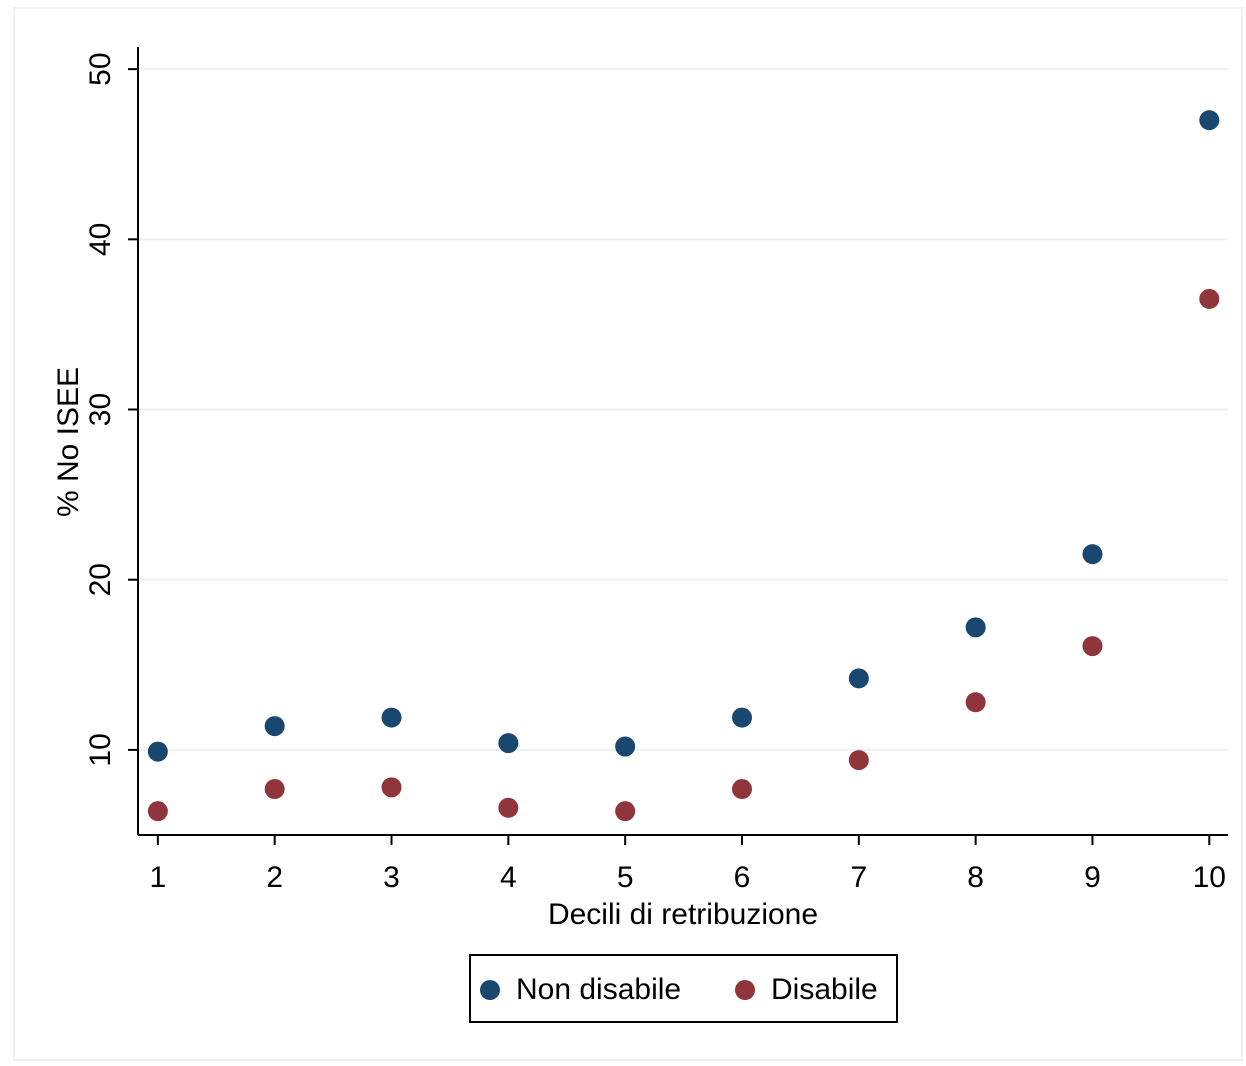  I want to click on x-tick-label: 10, so click(1209, 877).